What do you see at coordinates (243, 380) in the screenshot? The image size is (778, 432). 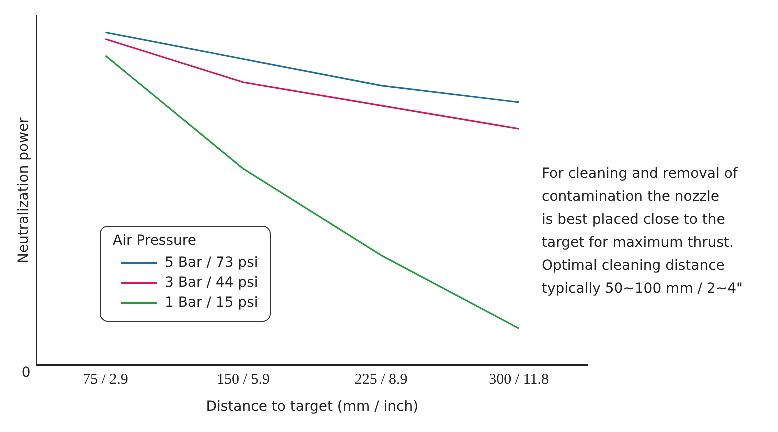 I see `x-tick-label: 150 / 5.9` at bounding box center [243, 380].